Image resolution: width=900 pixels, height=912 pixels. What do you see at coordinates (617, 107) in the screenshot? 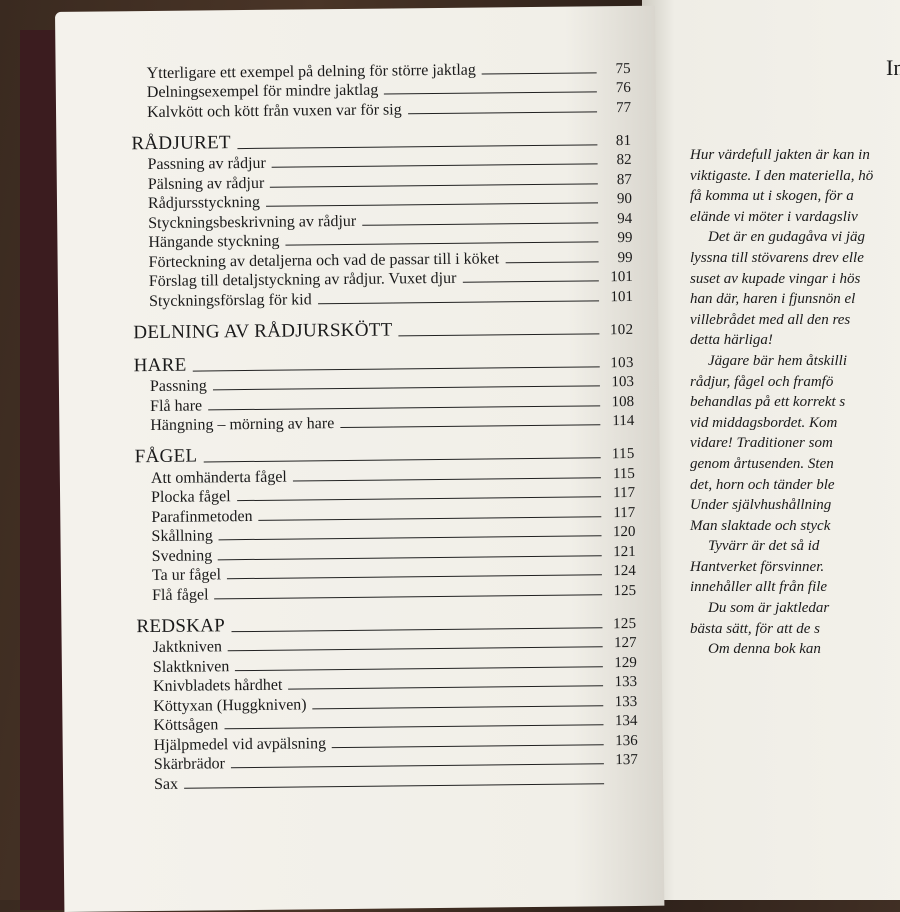
I see `page-number: 77` at bounding box center [617, 107].